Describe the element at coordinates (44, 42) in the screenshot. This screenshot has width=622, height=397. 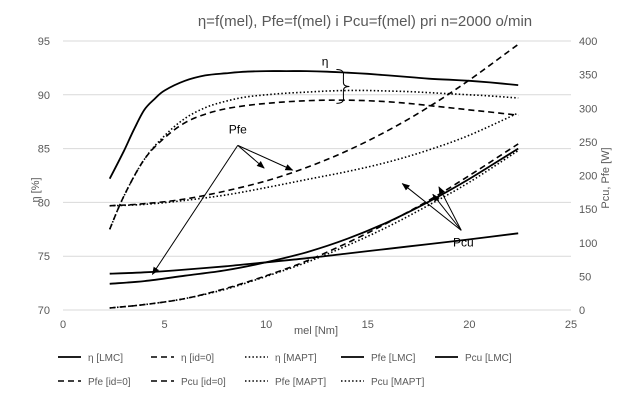
I see `y-left-tick-label-5: 95` at that location.